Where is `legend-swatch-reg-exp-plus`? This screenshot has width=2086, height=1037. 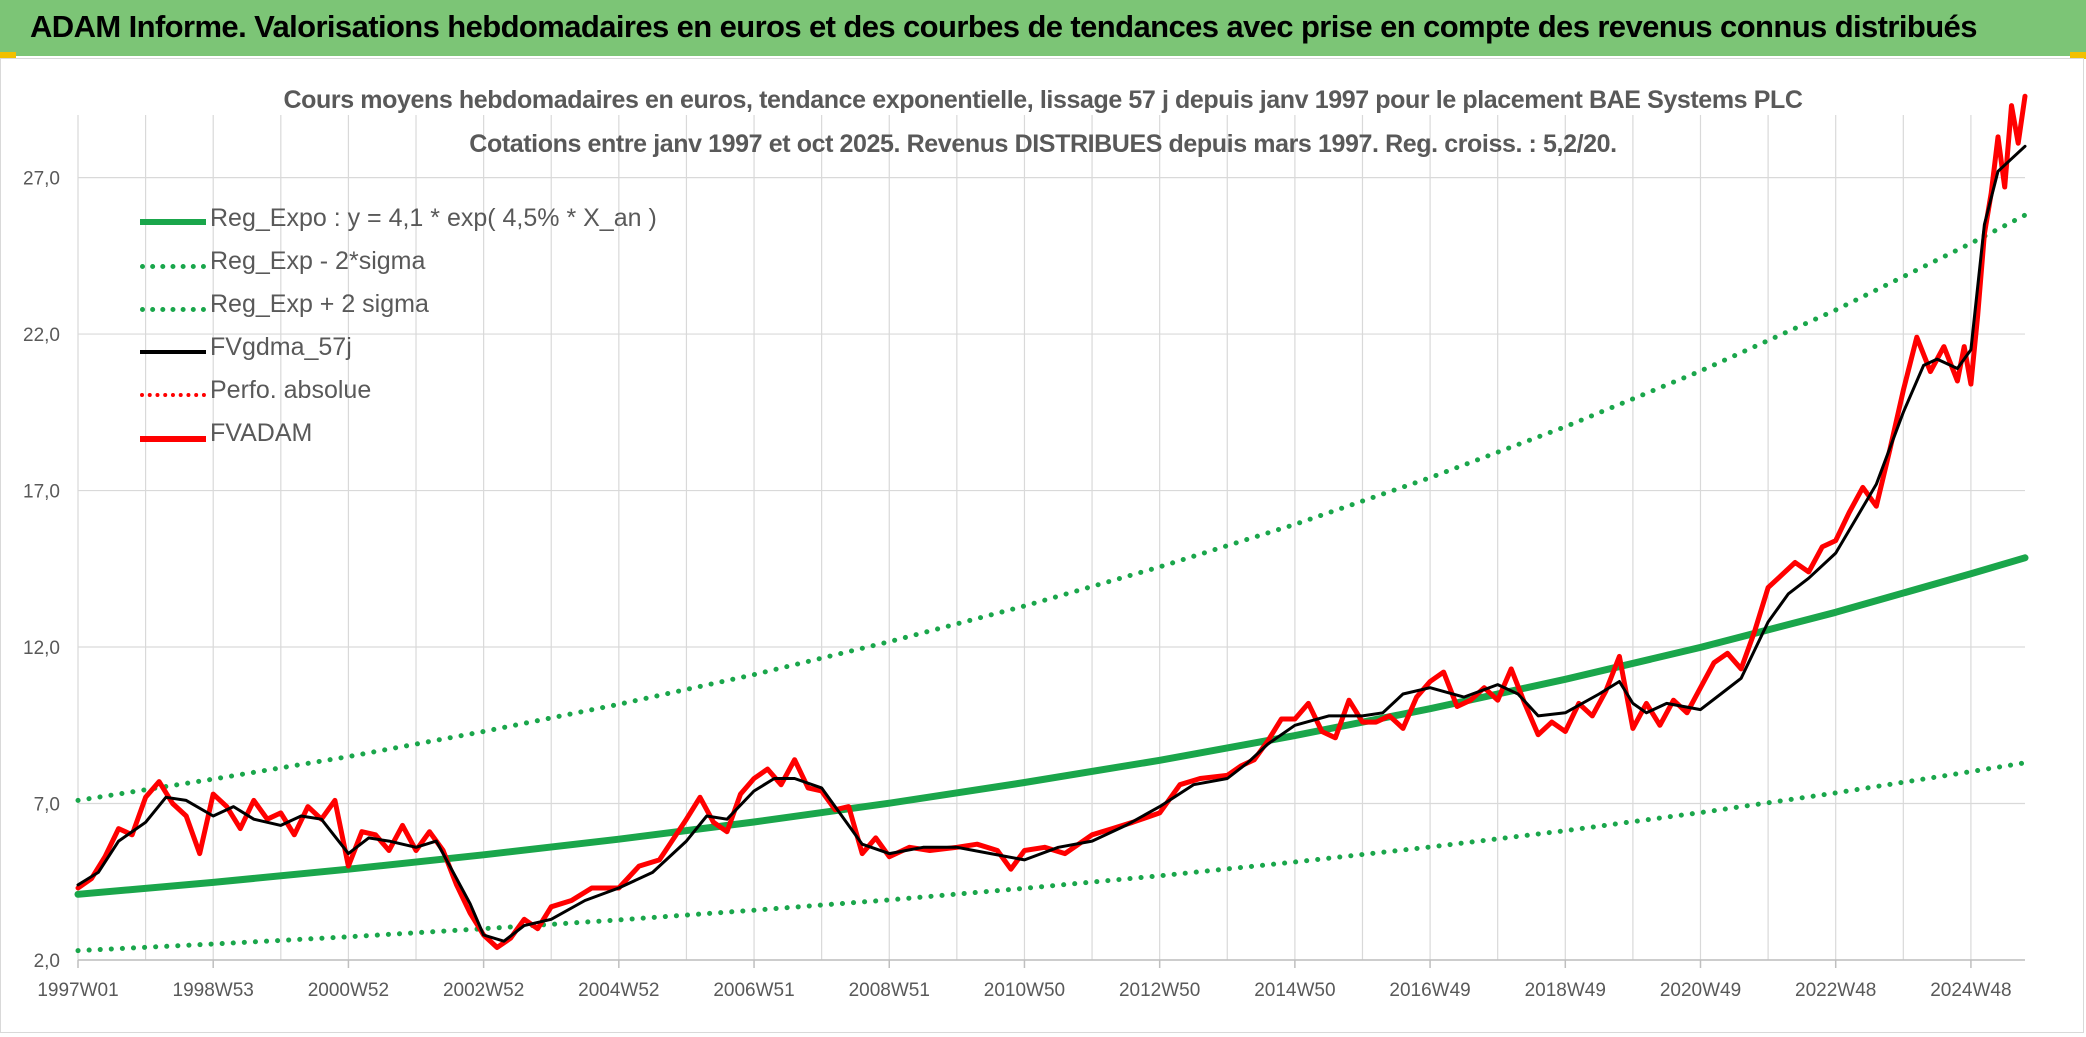
legend-swatch-reg-exp-plus is located at coordinates (173, 309).